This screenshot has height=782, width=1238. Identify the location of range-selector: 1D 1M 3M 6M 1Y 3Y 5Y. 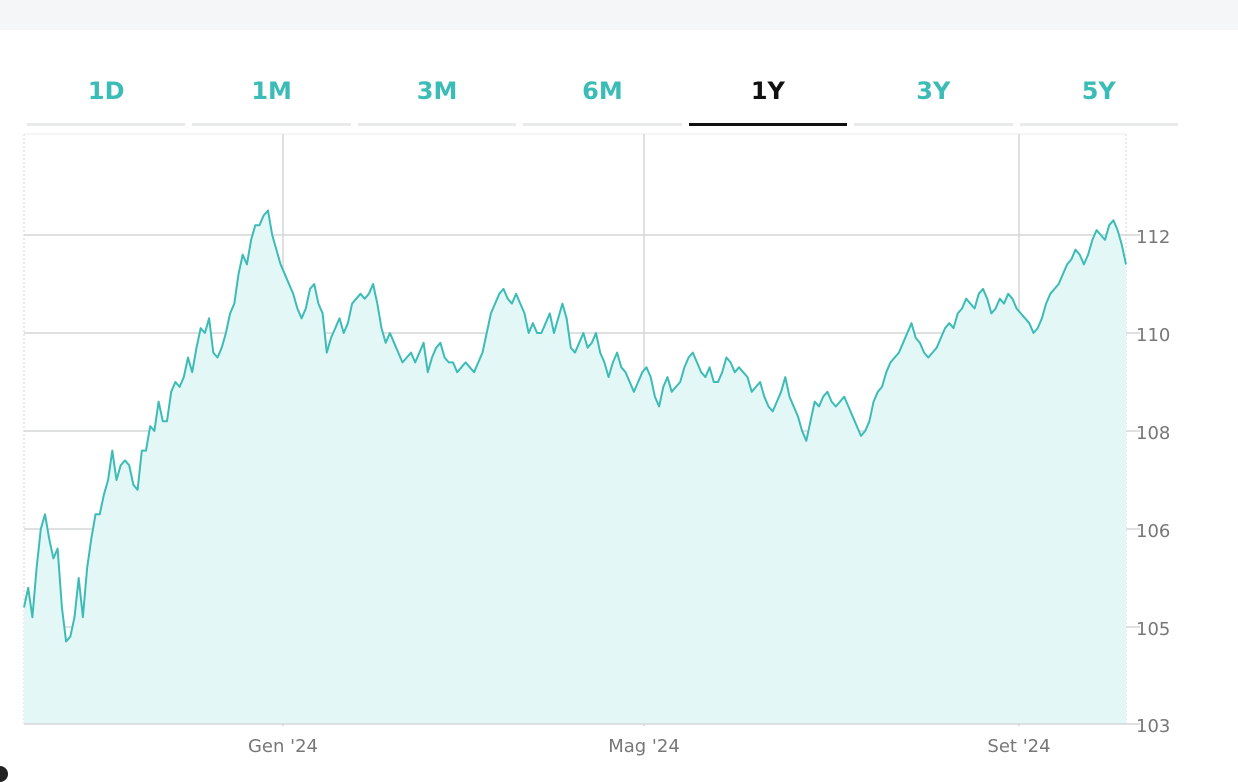
(602, 96).